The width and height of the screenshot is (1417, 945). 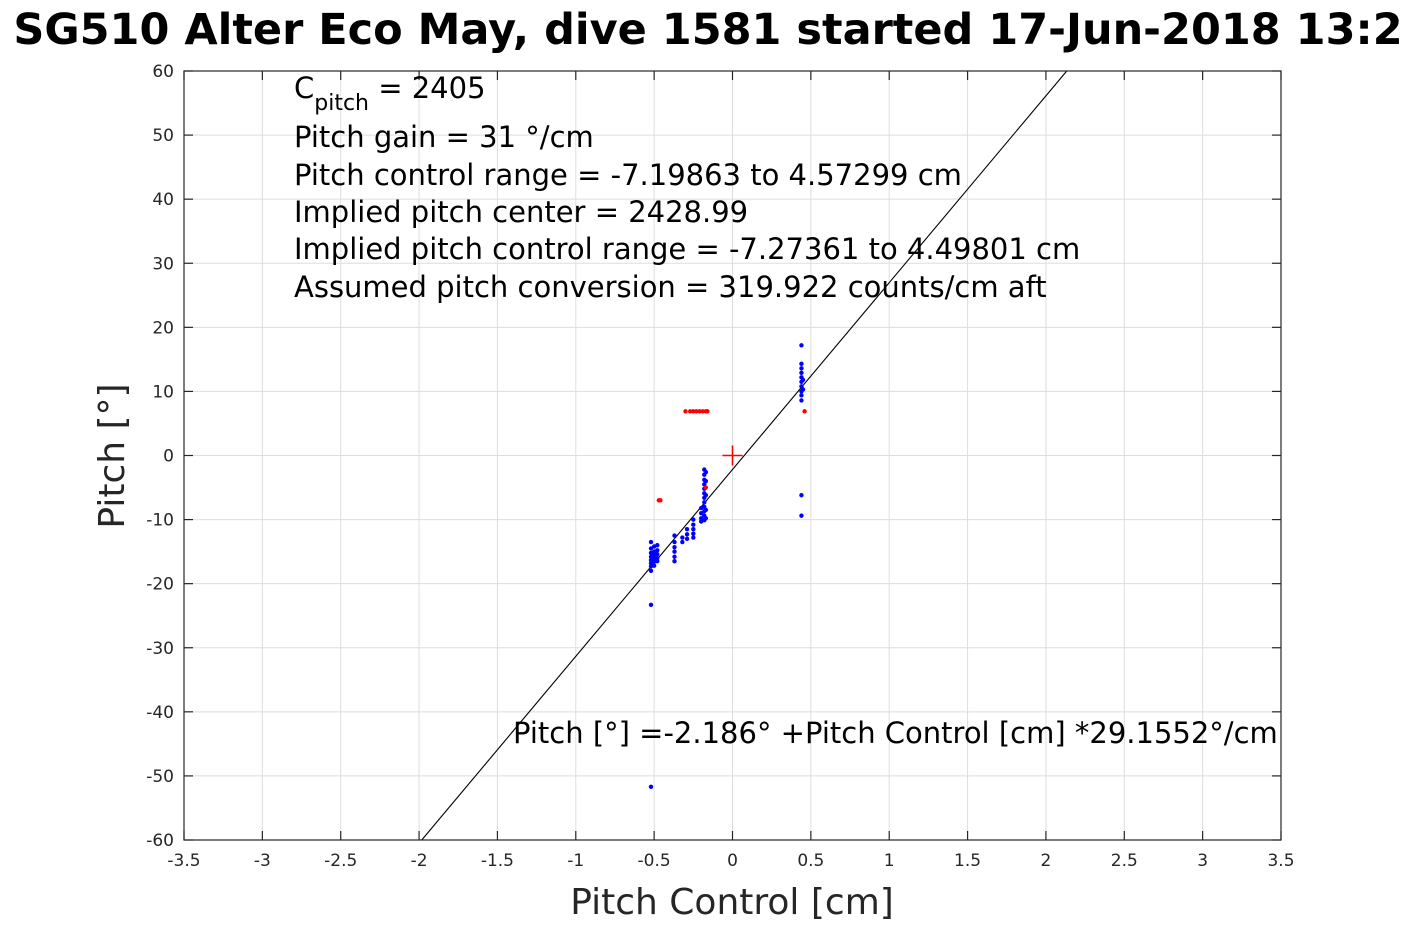 What do you see at coordinates (427, 88) in the screenshot?
I see `c-pitch-value: = 2405` at bounding box center [427, 88].